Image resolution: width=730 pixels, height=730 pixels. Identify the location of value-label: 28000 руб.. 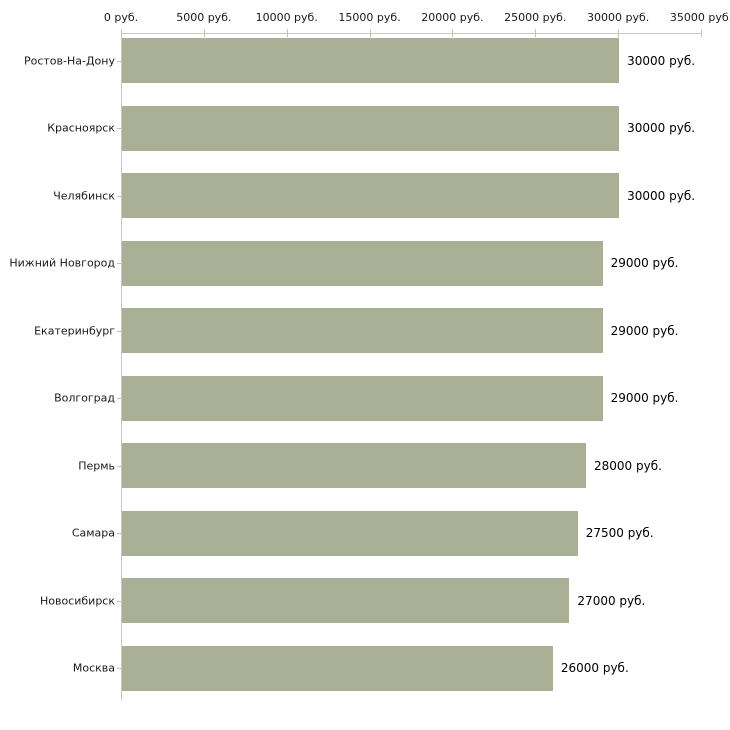
(628, 465).